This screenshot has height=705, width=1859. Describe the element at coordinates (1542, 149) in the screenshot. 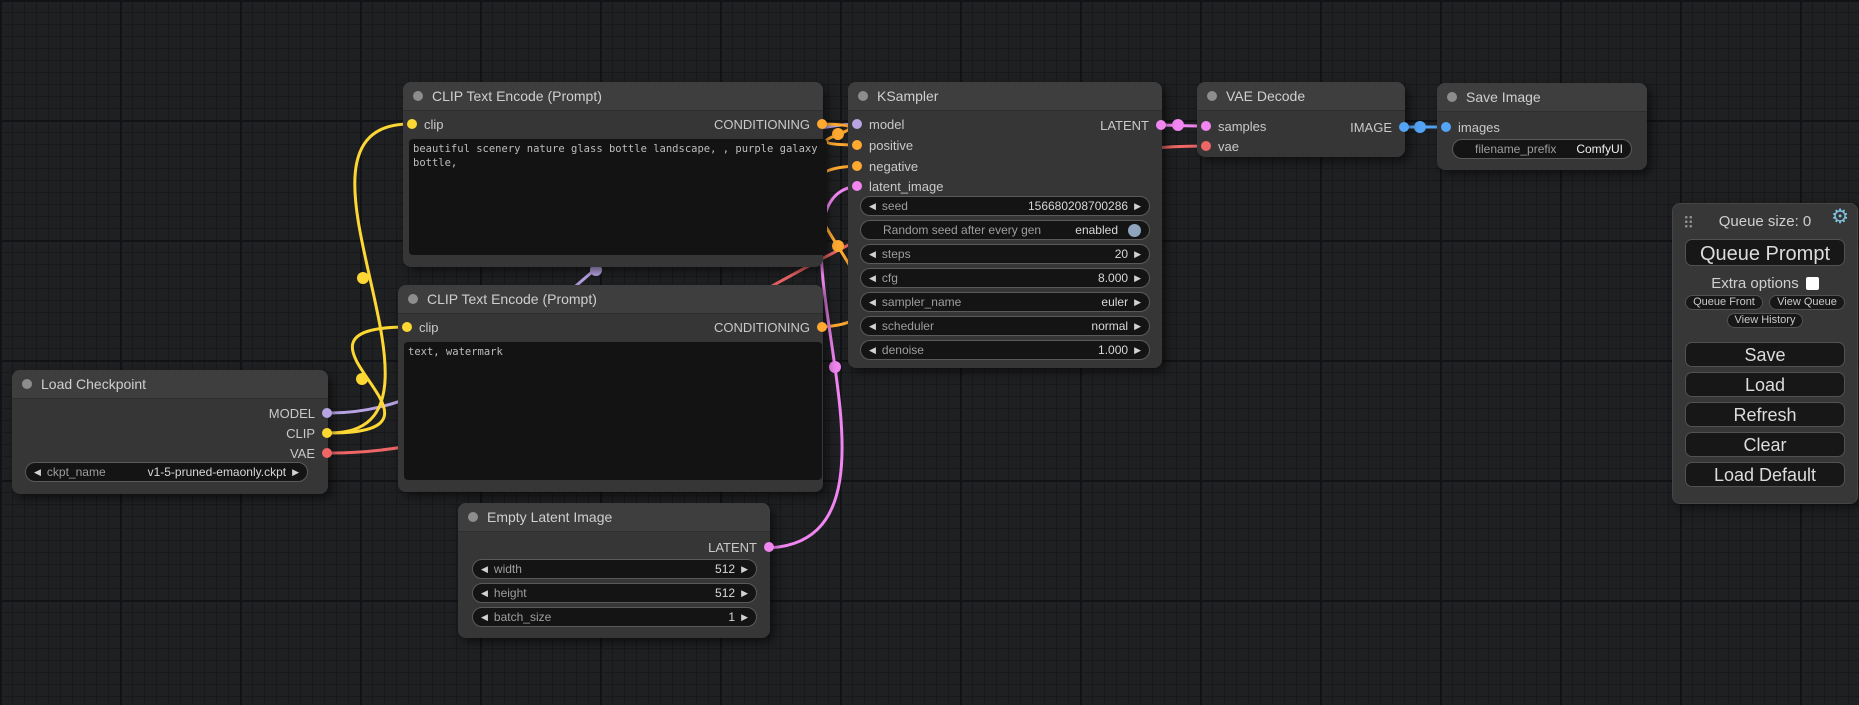

I see `widget-filename-prefix: filename_prefix ComfyUI` at that location.